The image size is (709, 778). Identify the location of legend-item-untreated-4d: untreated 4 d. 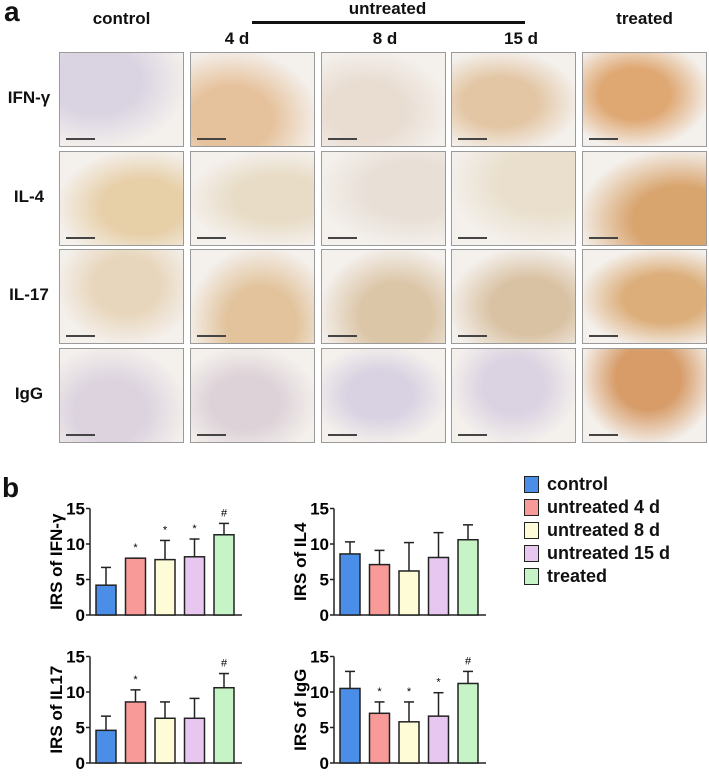
(597, 507).